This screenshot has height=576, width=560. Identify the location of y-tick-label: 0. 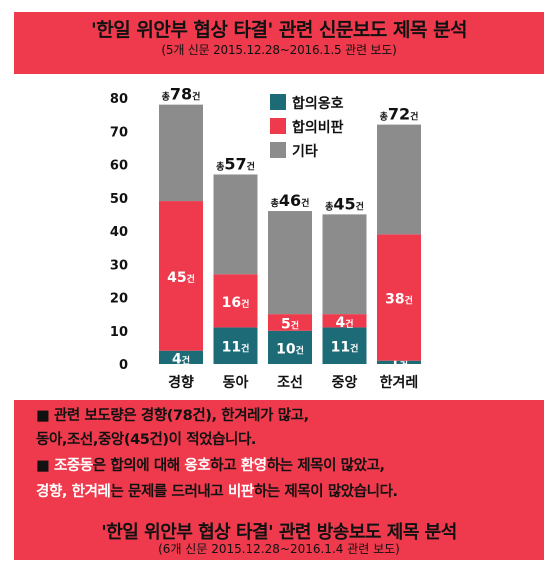
(123, 365).